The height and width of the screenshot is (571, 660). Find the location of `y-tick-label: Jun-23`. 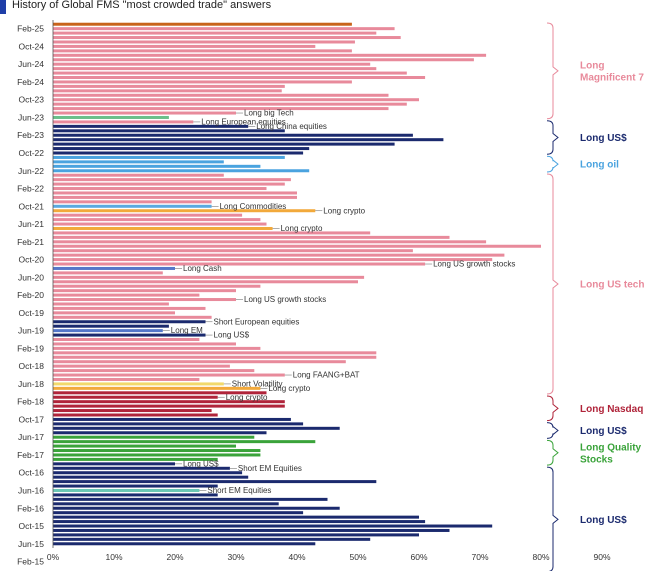

y-tick-label: Jun-23 is located at coordinates (31, 117).